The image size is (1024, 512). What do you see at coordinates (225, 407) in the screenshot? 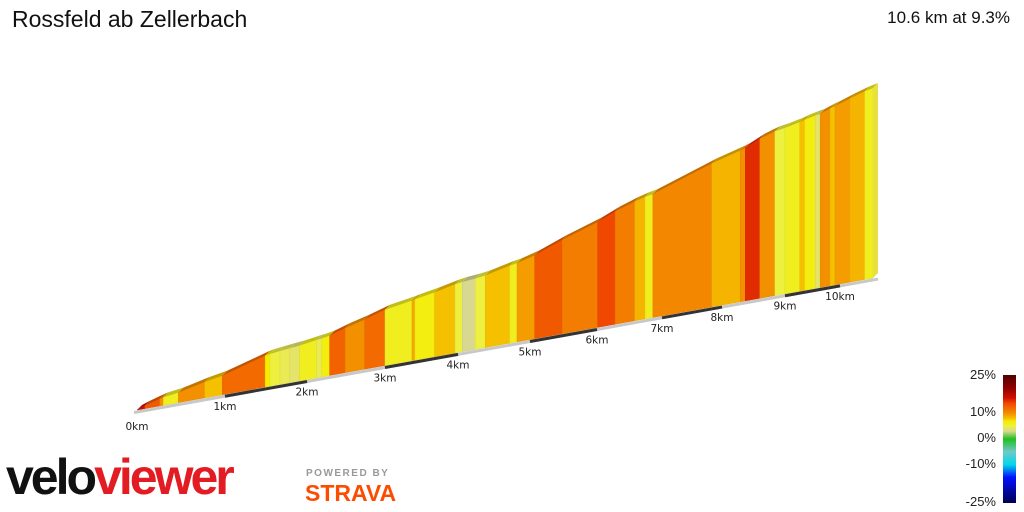
I see `x-tick-label: 1km` at bounding box center [225, 407].